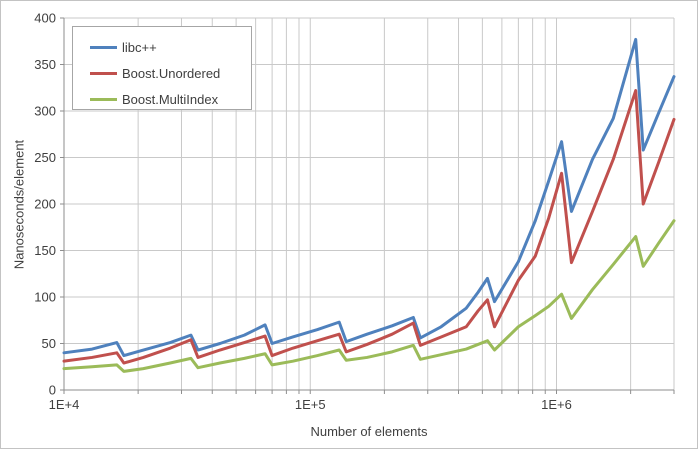 Image resolution: width=698 pixels, height=449 pixels. Describe the element at coordinates (45, 157) in the screenshot. I see `y-tick-label: 250` at that location.